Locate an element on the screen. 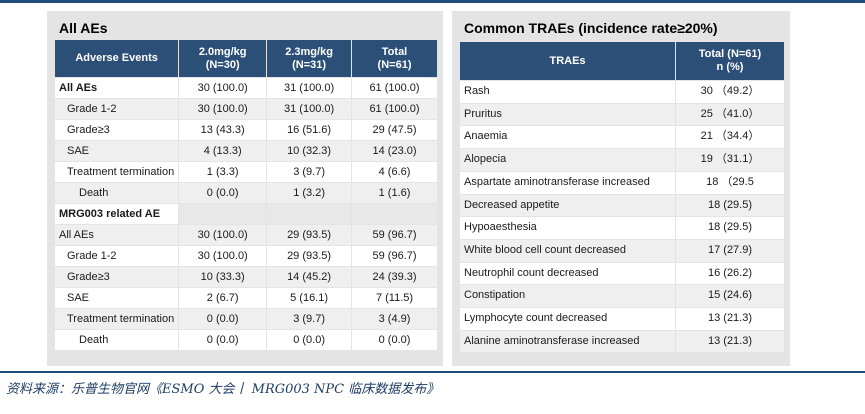 Image resolution: width=865 pixels, height=414 pixels. header-total-n-text: Total (N=61) n (%) is located at coordinates (730, 60).